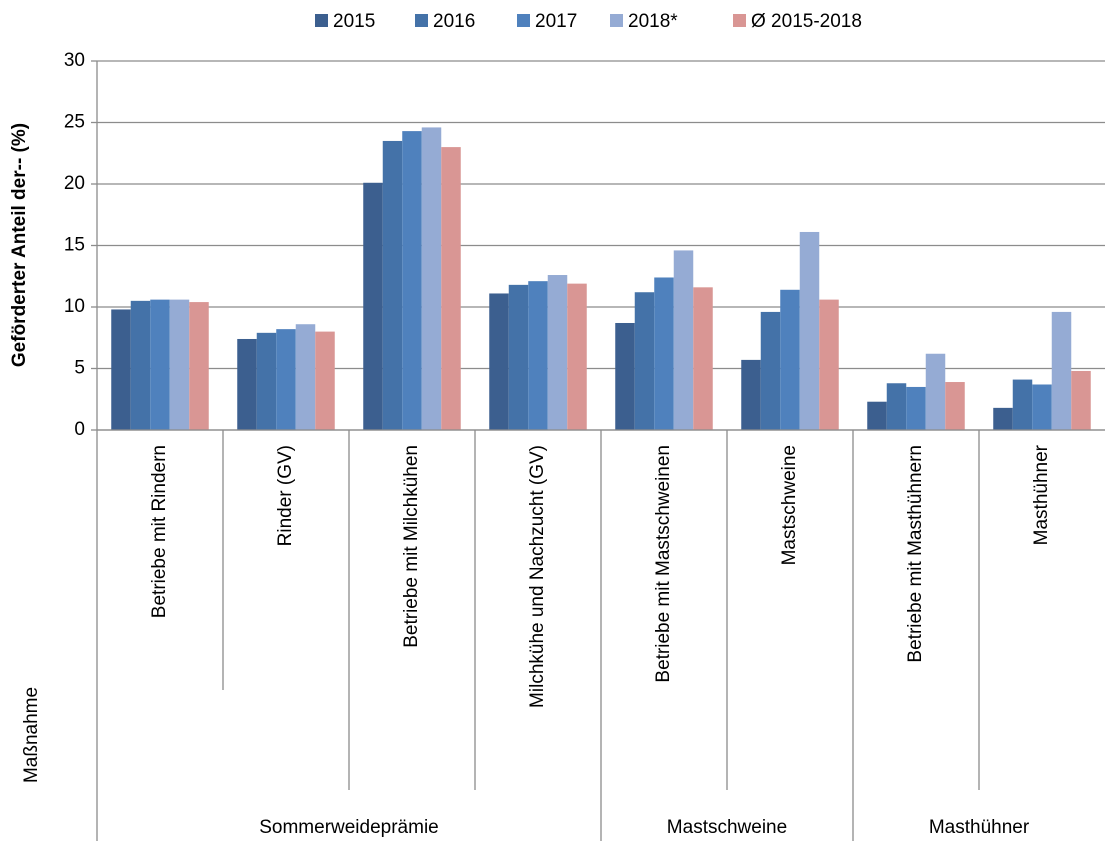  Describe the element at coordinates (806, 21) in the screenshot. I see `legend-label: Ø 2015-2018` at that location.